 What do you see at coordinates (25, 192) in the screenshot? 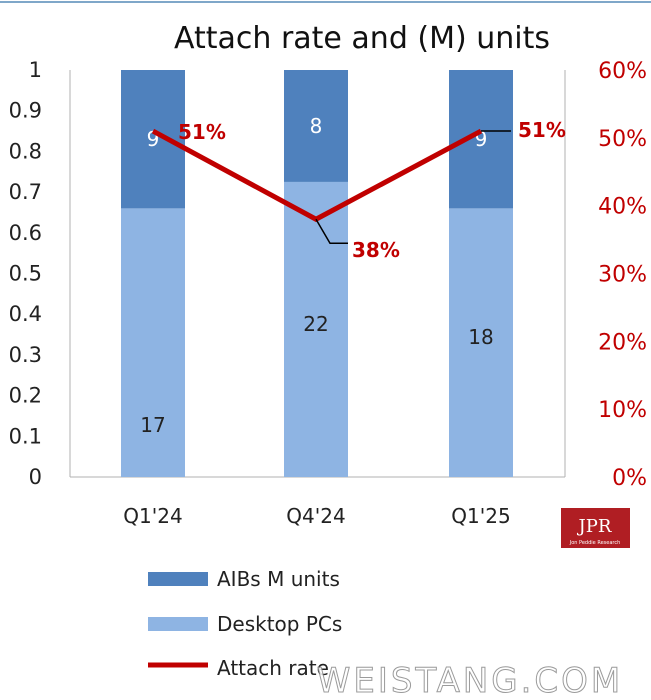
I see `left-tick-label: 0.7` at bounding box center [25, 192].